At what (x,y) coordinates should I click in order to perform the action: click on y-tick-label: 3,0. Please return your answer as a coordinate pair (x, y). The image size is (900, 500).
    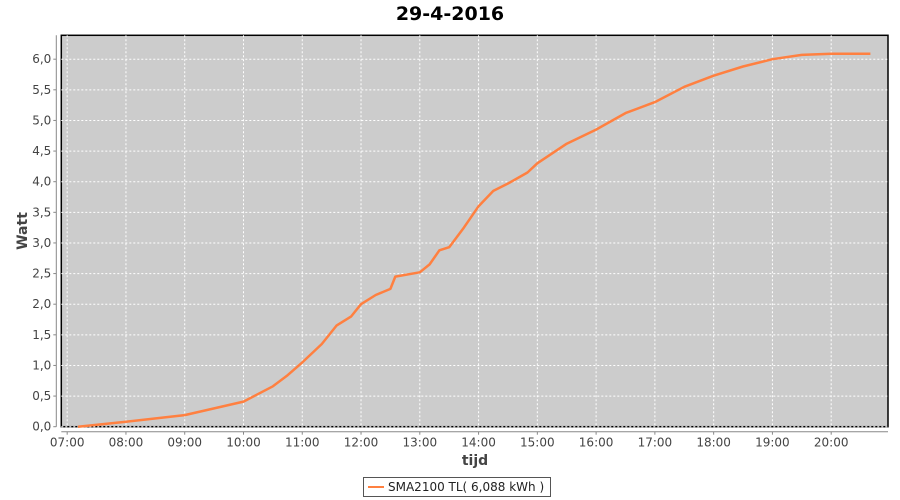
    Looking at the image, I should click on (41, 243).